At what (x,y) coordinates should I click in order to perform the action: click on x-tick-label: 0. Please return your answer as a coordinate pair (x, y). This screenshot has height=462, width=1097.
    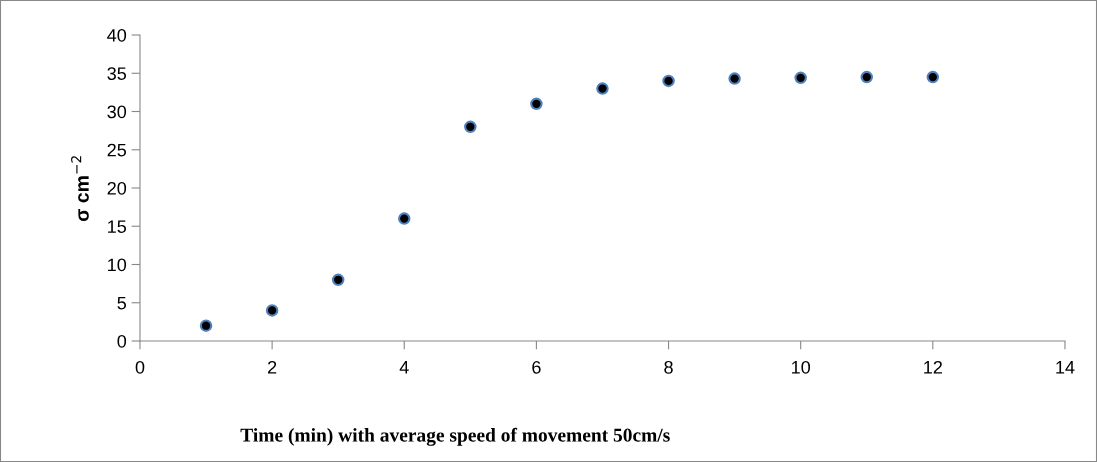
    Looking at the image, I should click on (140, 367).